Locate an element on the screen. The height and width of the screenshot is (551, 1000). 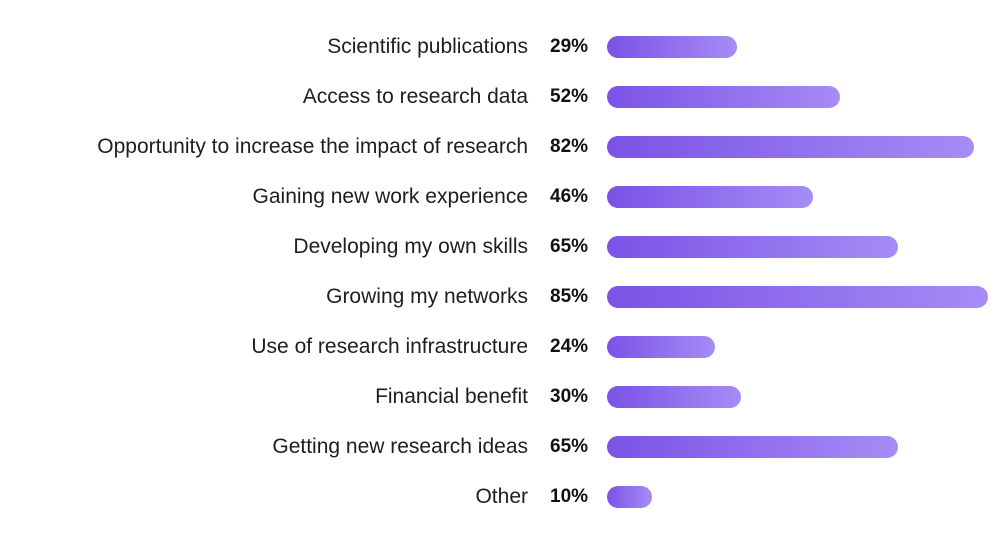
bar-row: Getting new research ideas 65% is located at coordinates (500, 447).